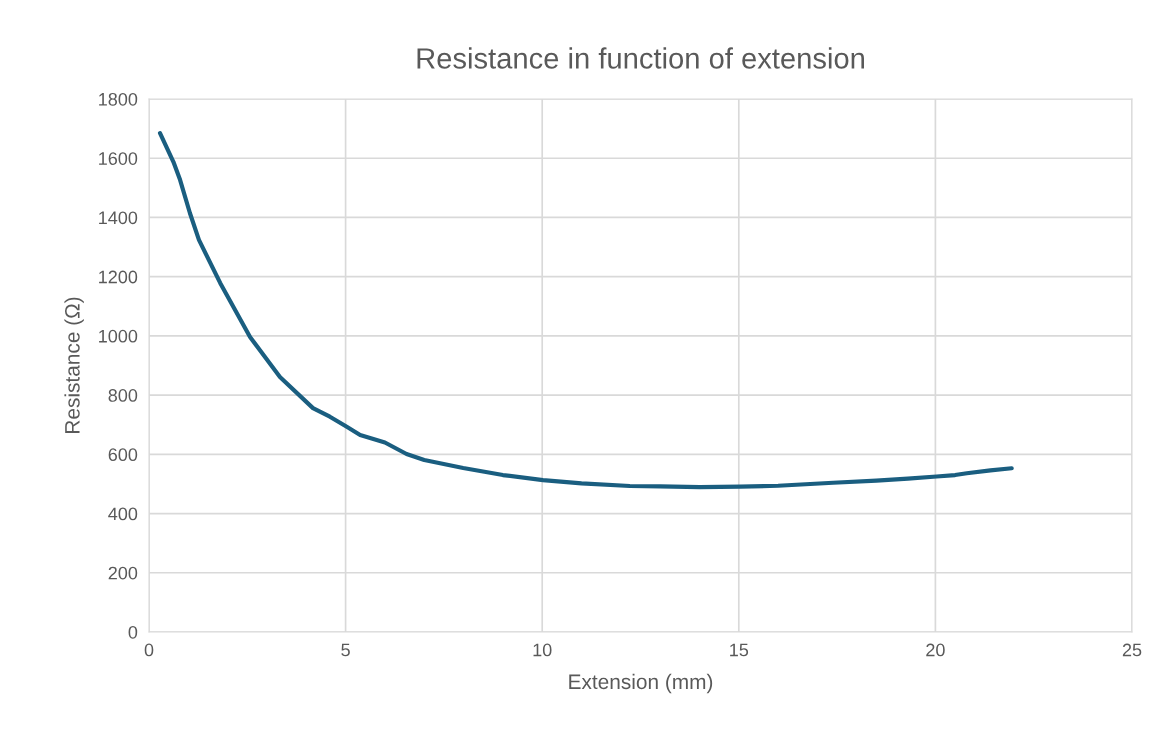 The image size is (1174, 749). What do you see at coordinates (118, 336) in the screenshot?
I see `y-tick-label: 1000` at bounding box center [118, 336].